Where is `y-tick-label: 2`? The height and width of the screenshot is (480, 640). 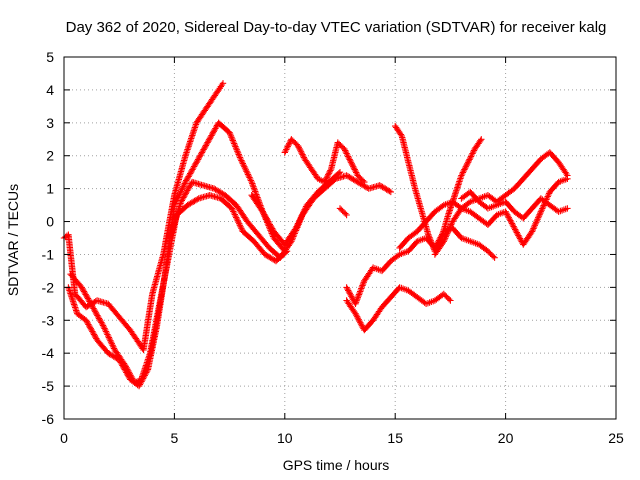
y-tick-label: 2 is located at coordinates (50, 156).